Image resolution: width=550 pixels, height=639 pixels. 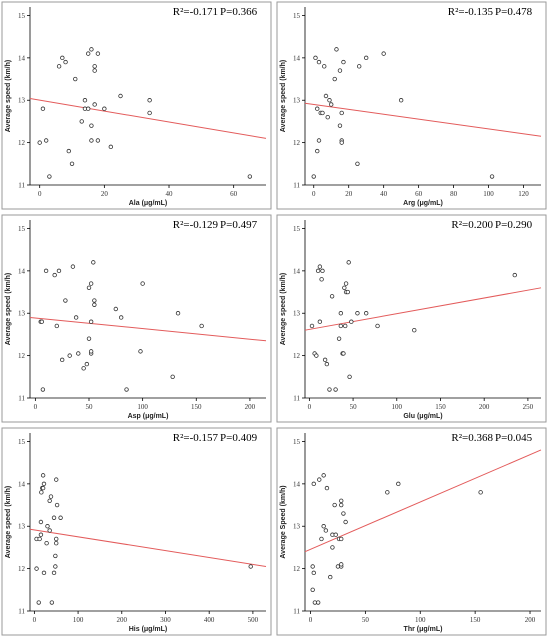 What do you see at coordinates (35, 620) in the screenshot?
I see `x-tick-label: 0` at bounding box center [35, 620].